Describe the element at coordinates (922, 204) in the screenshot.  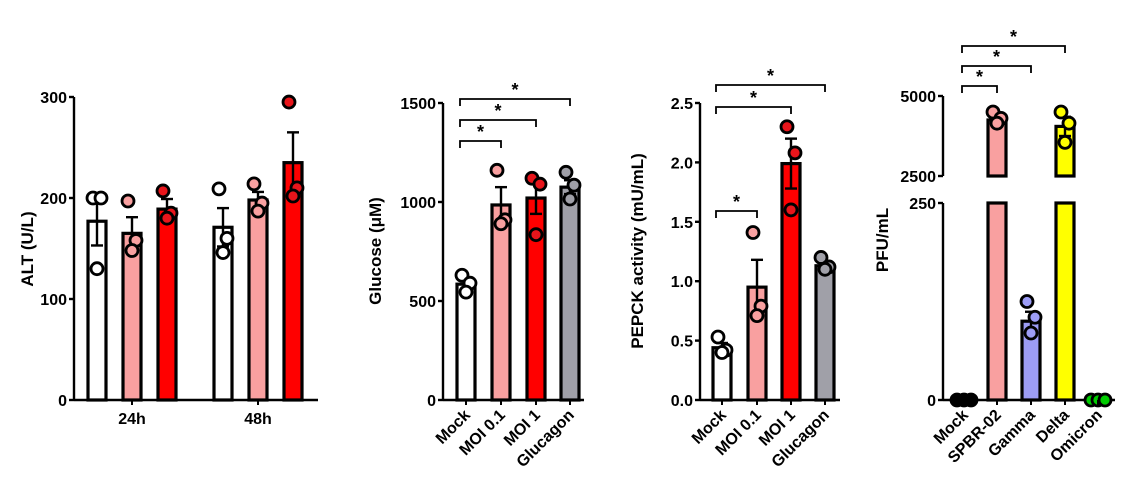
I see `pfu-y-tick-label: 250` at that location.